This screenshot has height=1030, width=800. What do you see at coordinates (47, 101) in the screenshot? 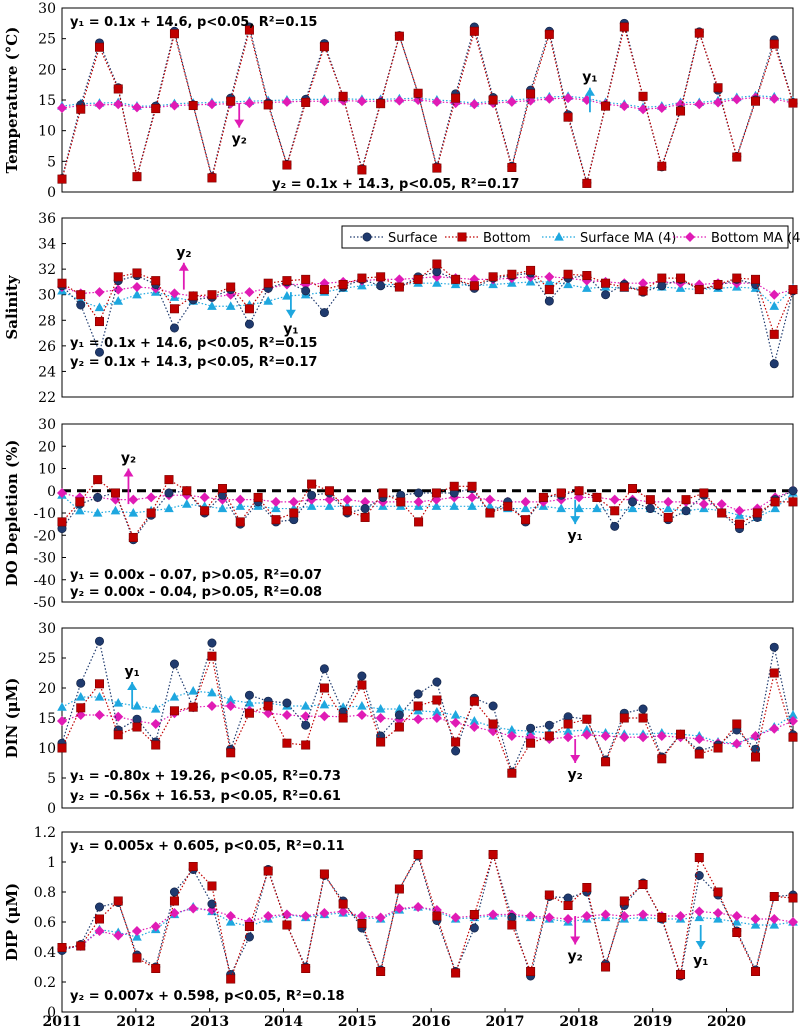
I see `y-tick-label: 15` at bounding box center [47, 101].